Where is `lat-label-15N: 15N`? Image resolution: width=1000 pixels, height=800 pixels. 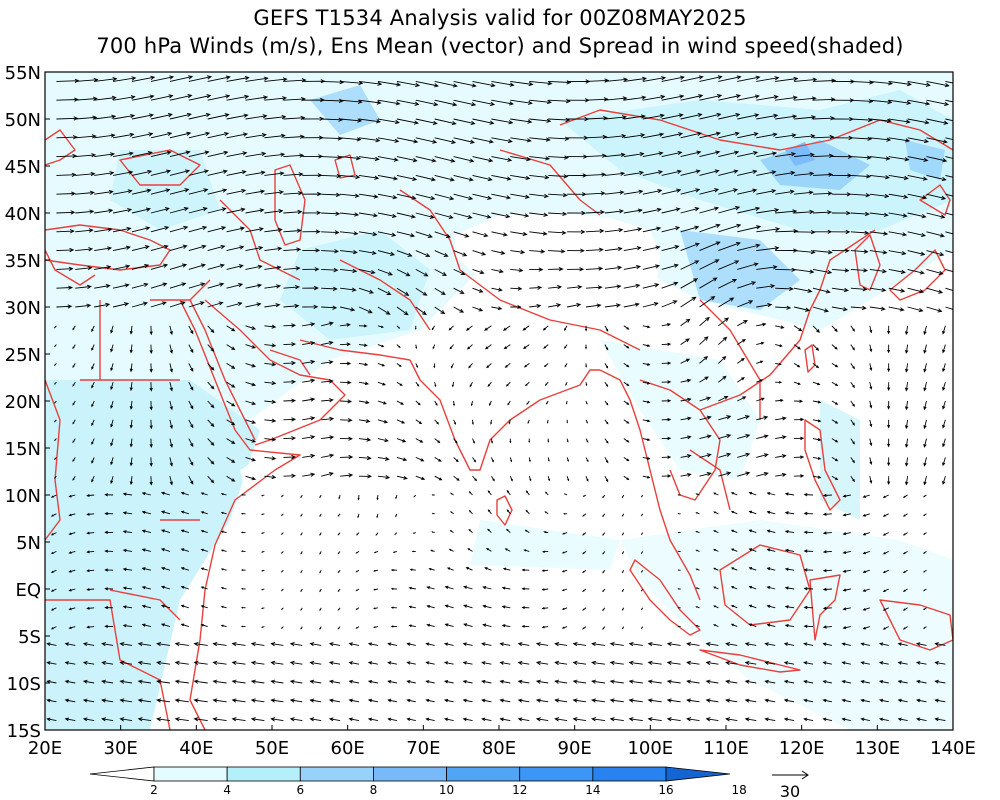 lat-label-15N: 15N is located at coordinates (23, 449).